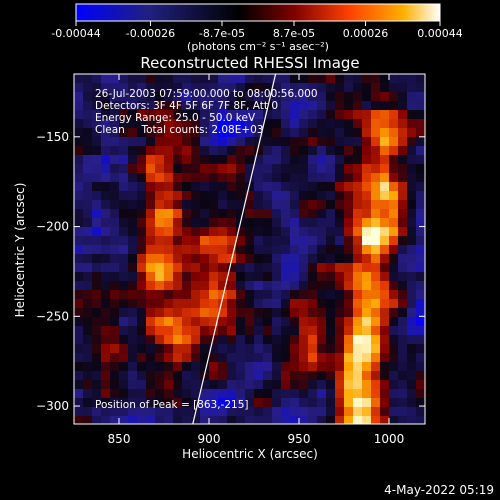 This screenshot has width=500, height=500. I want to click on x-tick-label: 950, so click(299, 439).